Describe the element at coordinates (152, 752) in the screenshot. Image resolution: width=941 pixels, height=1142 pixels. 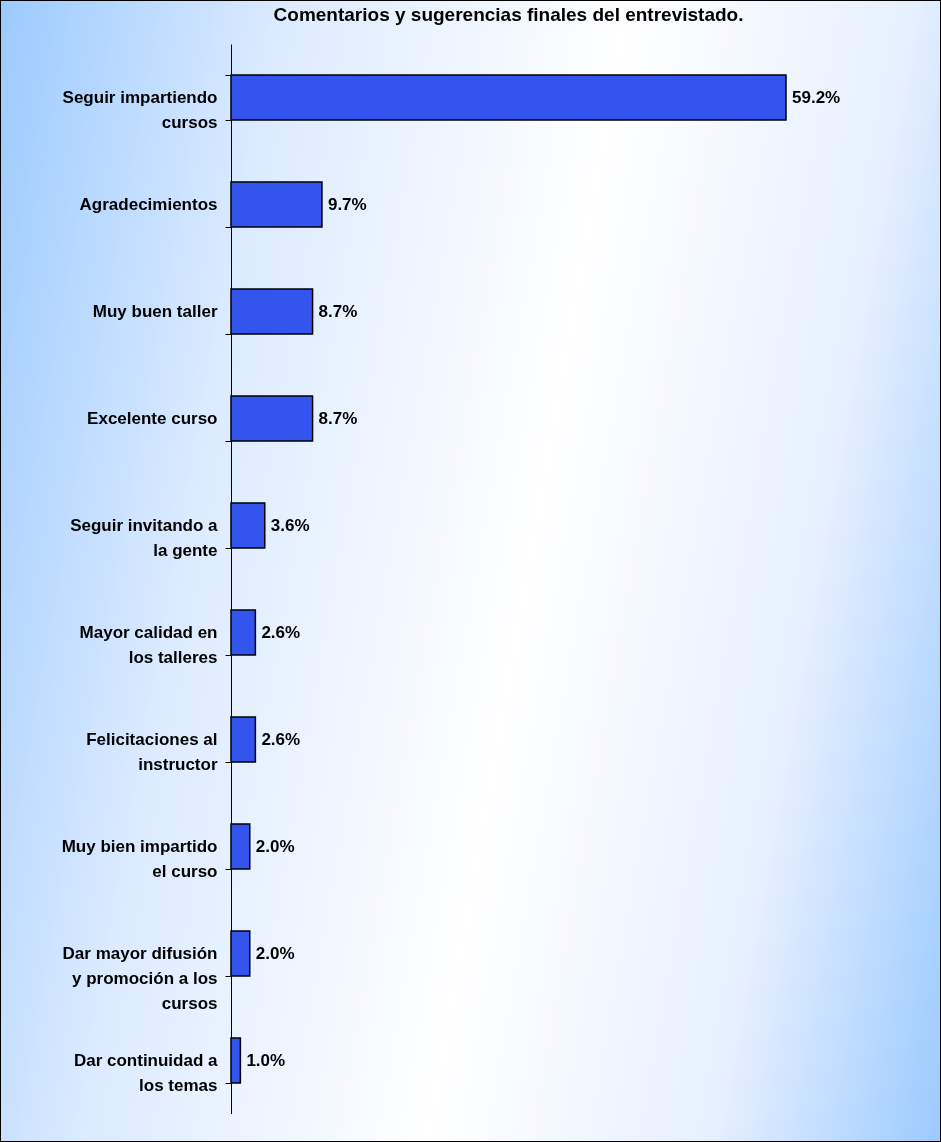
I see `y-tick-label: Felicitaciones al instructor` at that location.